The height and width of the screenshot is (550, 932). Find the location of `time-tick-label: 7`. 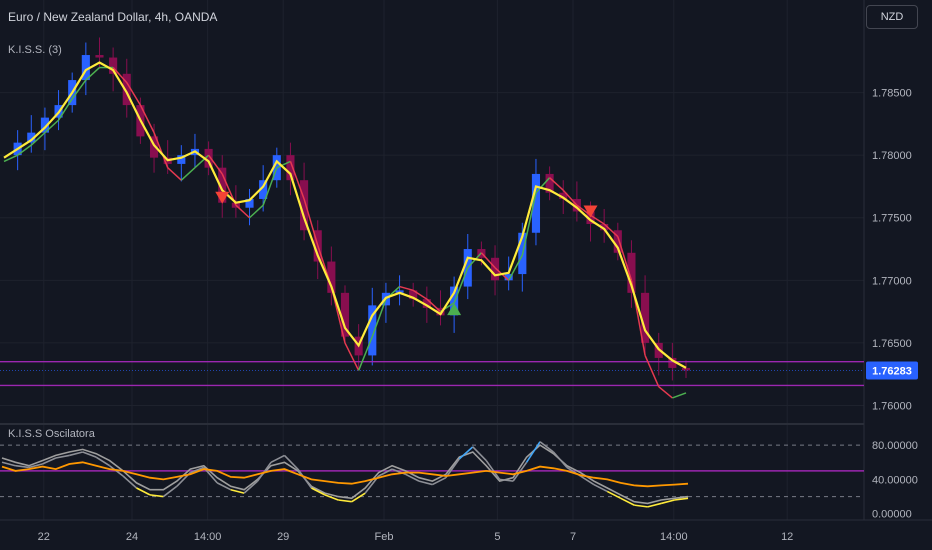

time-tick-label: 7 is located at coordinates (573, 537).